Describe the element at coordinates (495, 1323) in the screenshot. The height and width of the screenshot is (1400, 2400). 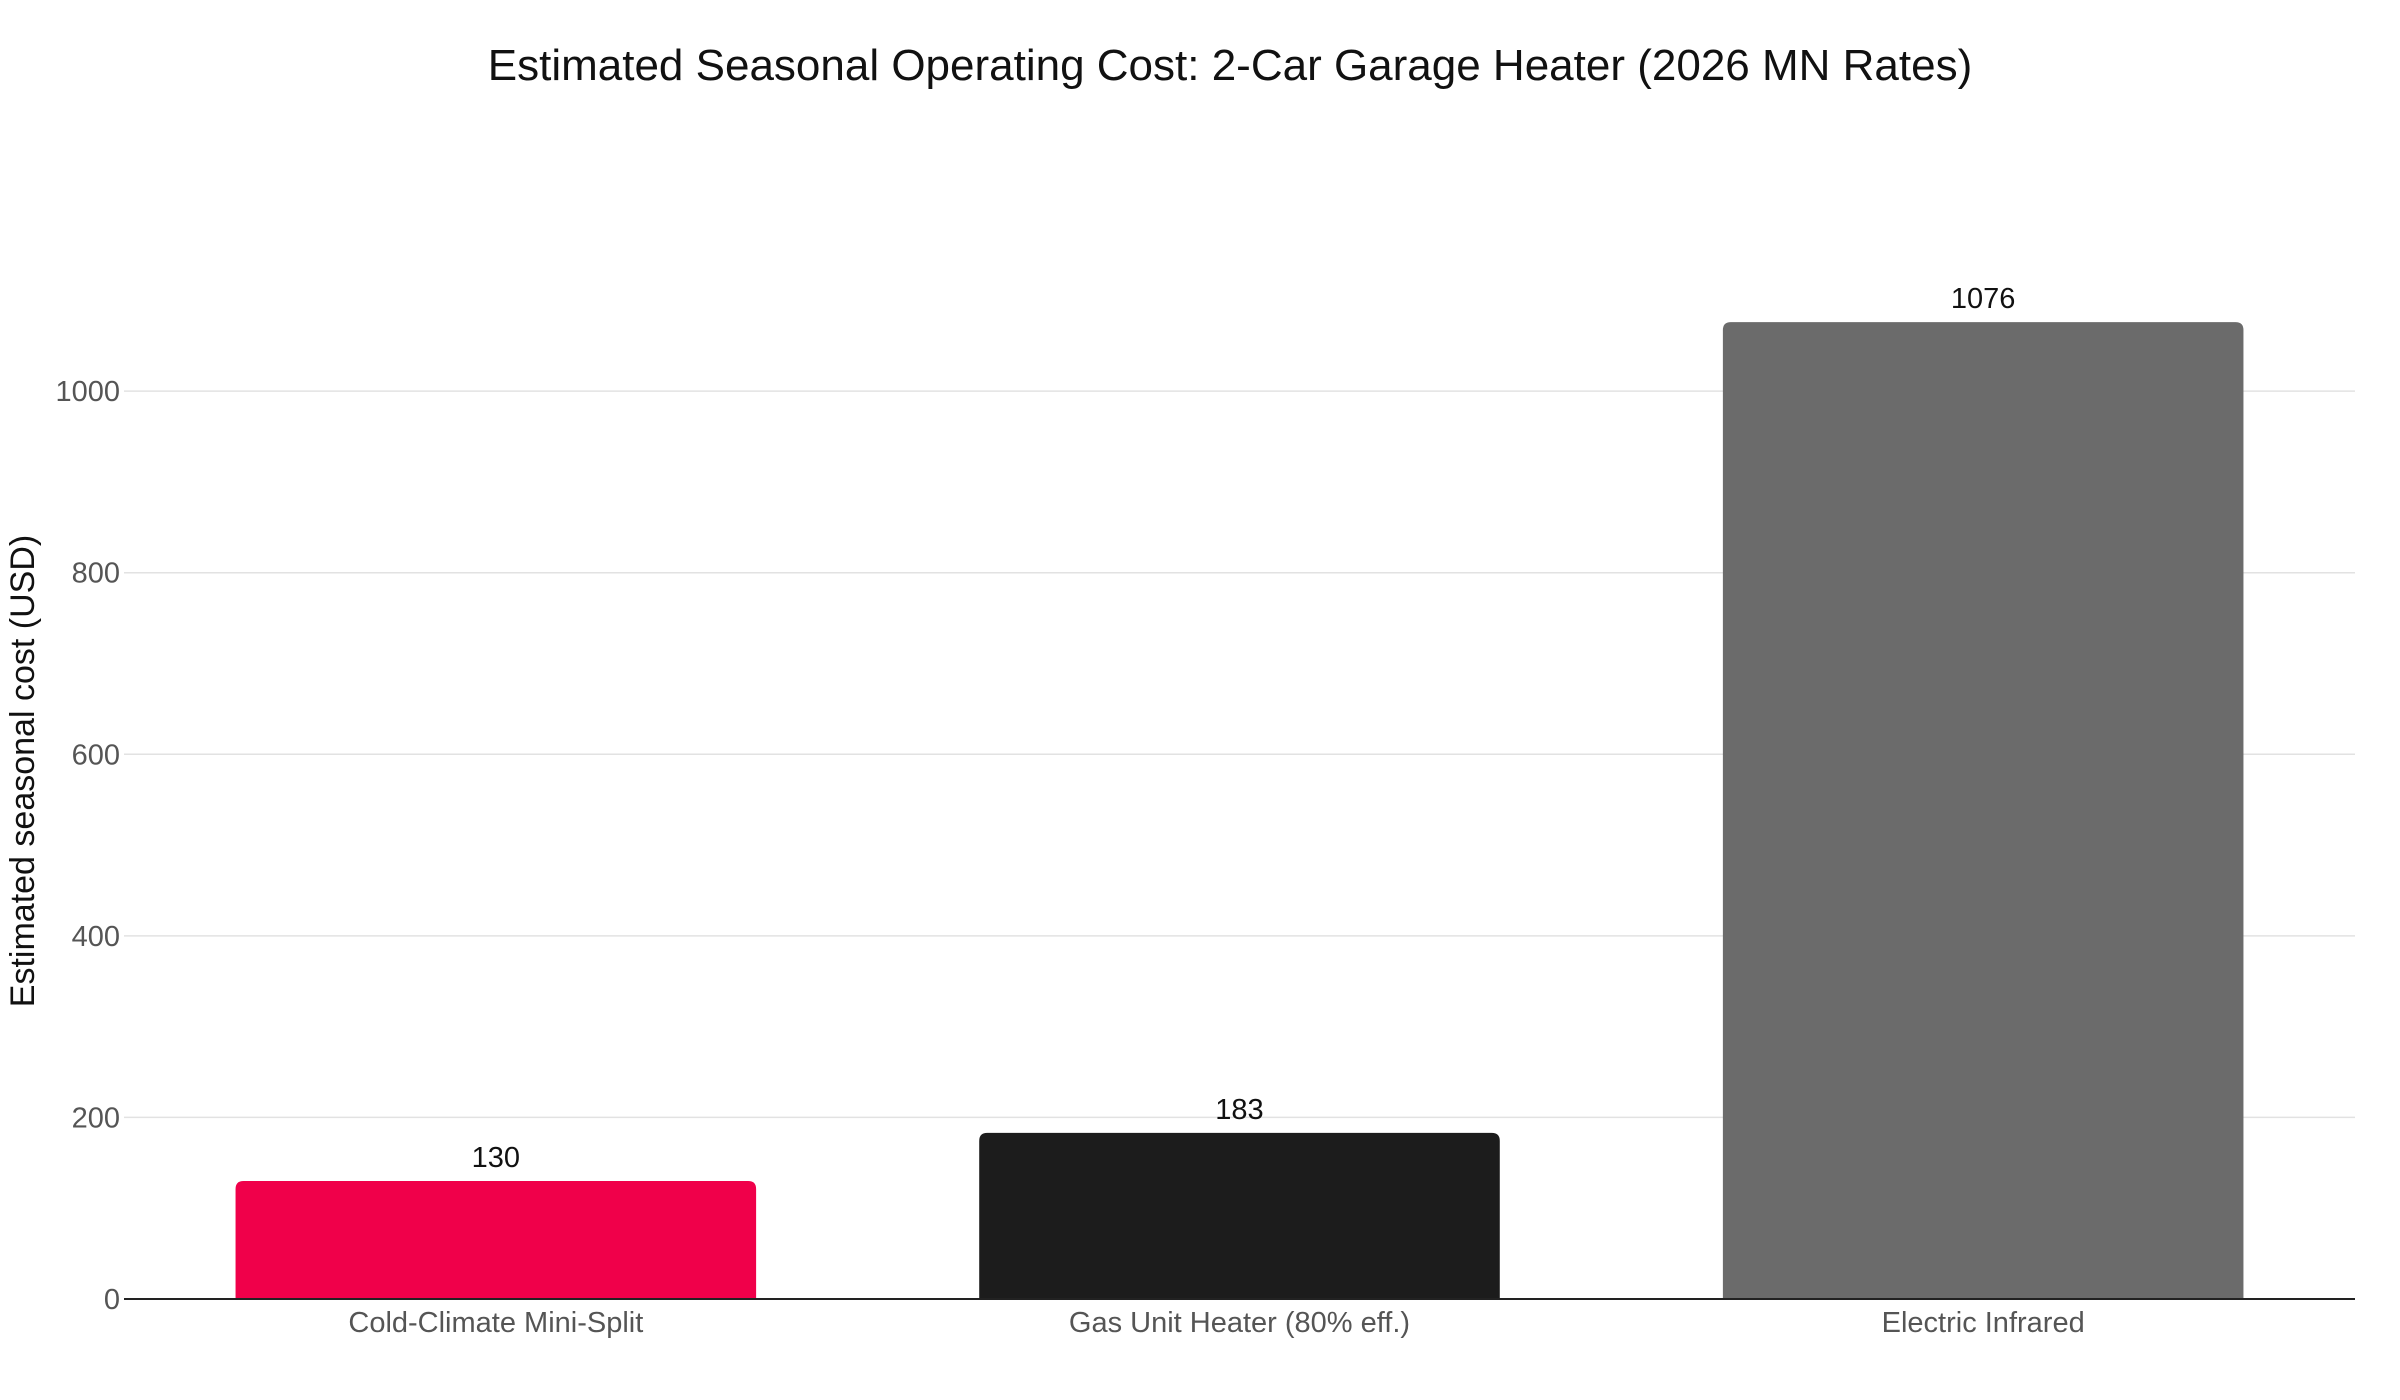
I see `x-tick-label-1: Cold-Climate Mini-Split` at that location.